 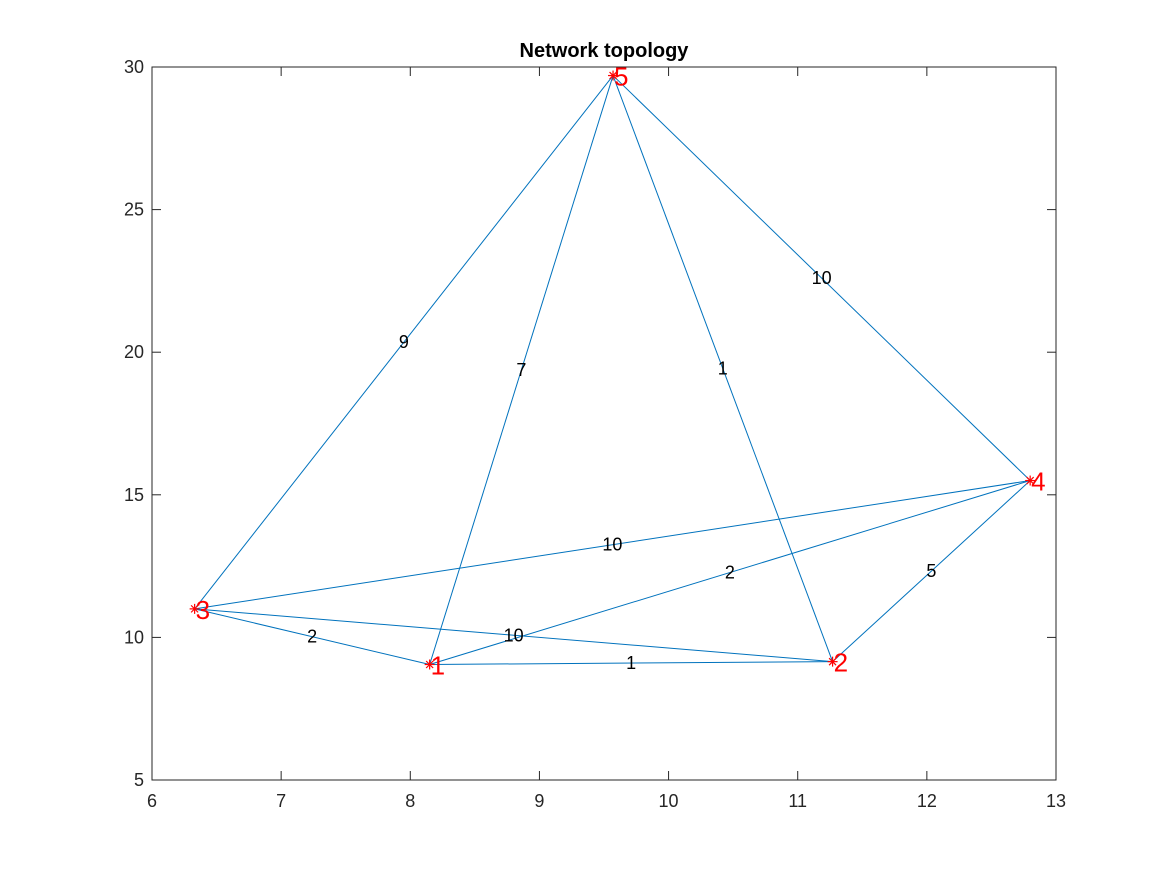 What do you see at coordinates (1056, 801) in the screenshot?
I see `x-tick-label: 13` at bounding box center [1056, 801].